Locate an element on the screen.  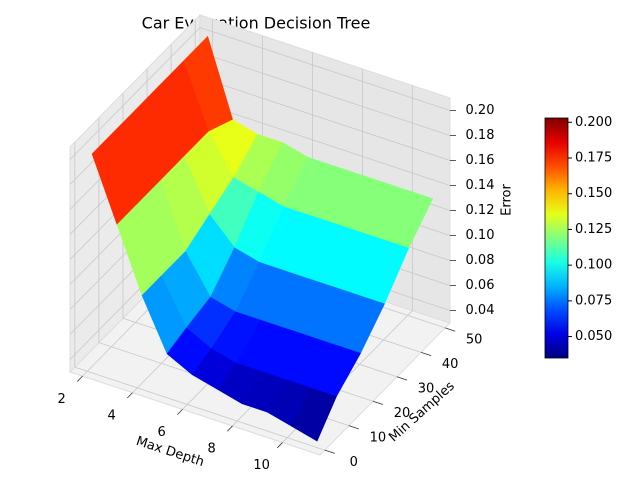
chart-title: Car Evaluation Decision Tree is located at coordinates (256, 23).